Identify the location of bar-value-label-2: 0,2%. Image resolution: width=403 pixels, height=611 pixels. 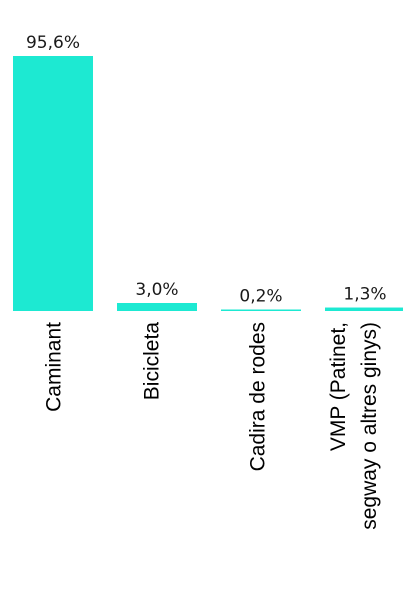
(260, 297).